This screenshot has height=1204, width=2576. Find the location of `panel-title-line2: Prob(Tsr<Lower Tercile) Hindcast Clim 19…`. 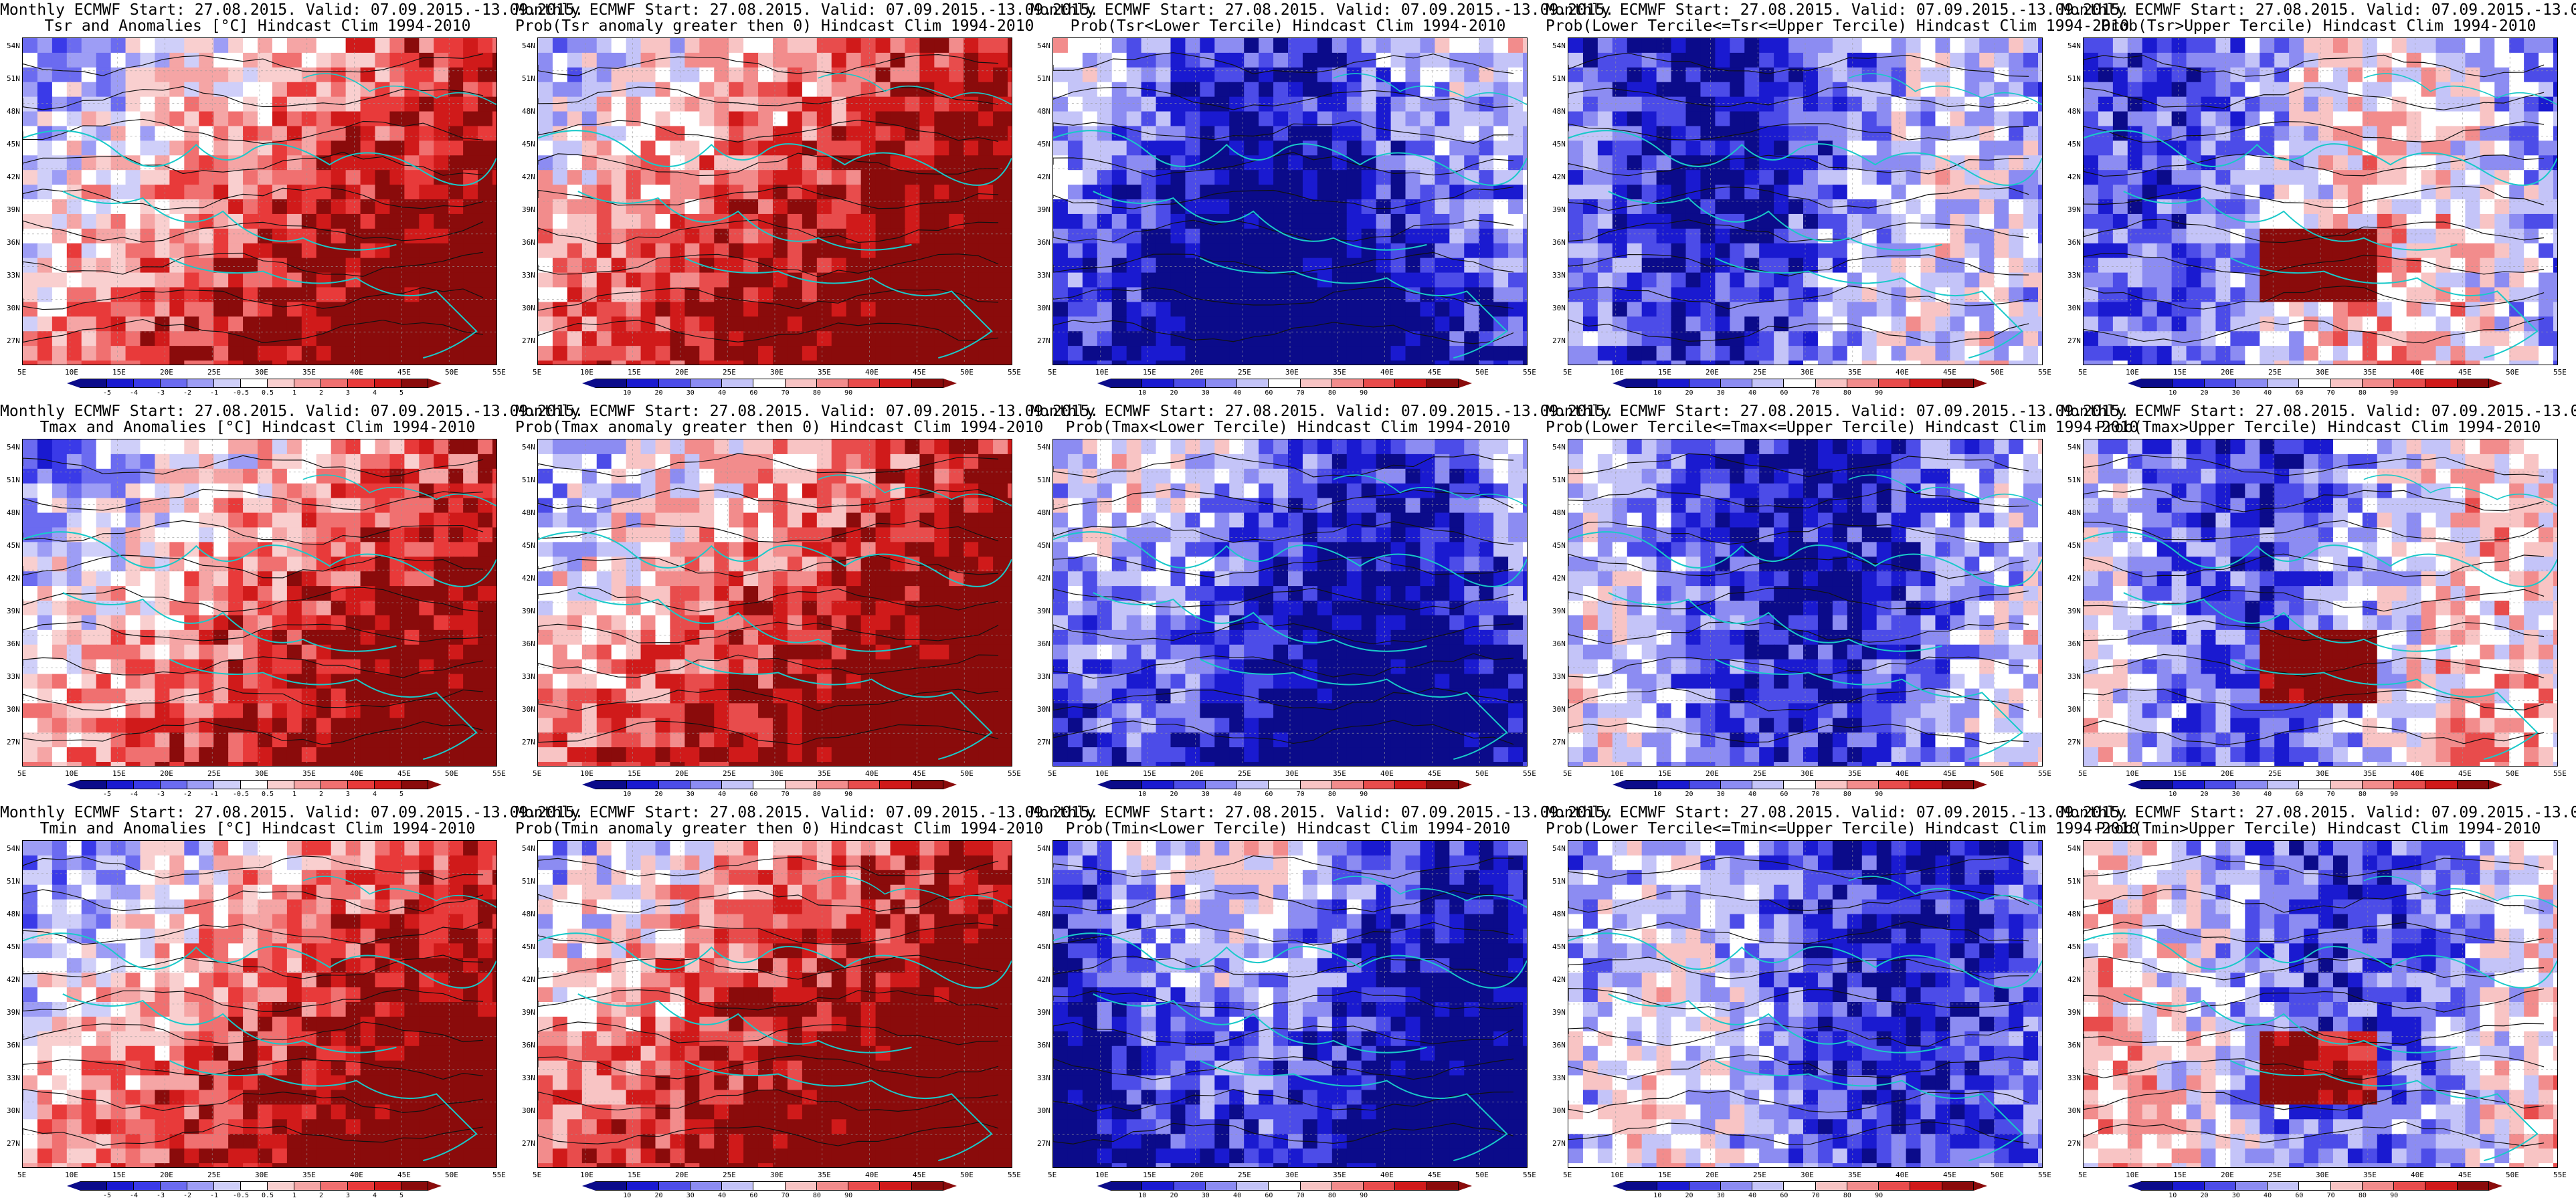

panel-title-line2: Prob(Tsr<Lower Tercile) Hindcast Clim 19… is located at coordinates (1288, 26).